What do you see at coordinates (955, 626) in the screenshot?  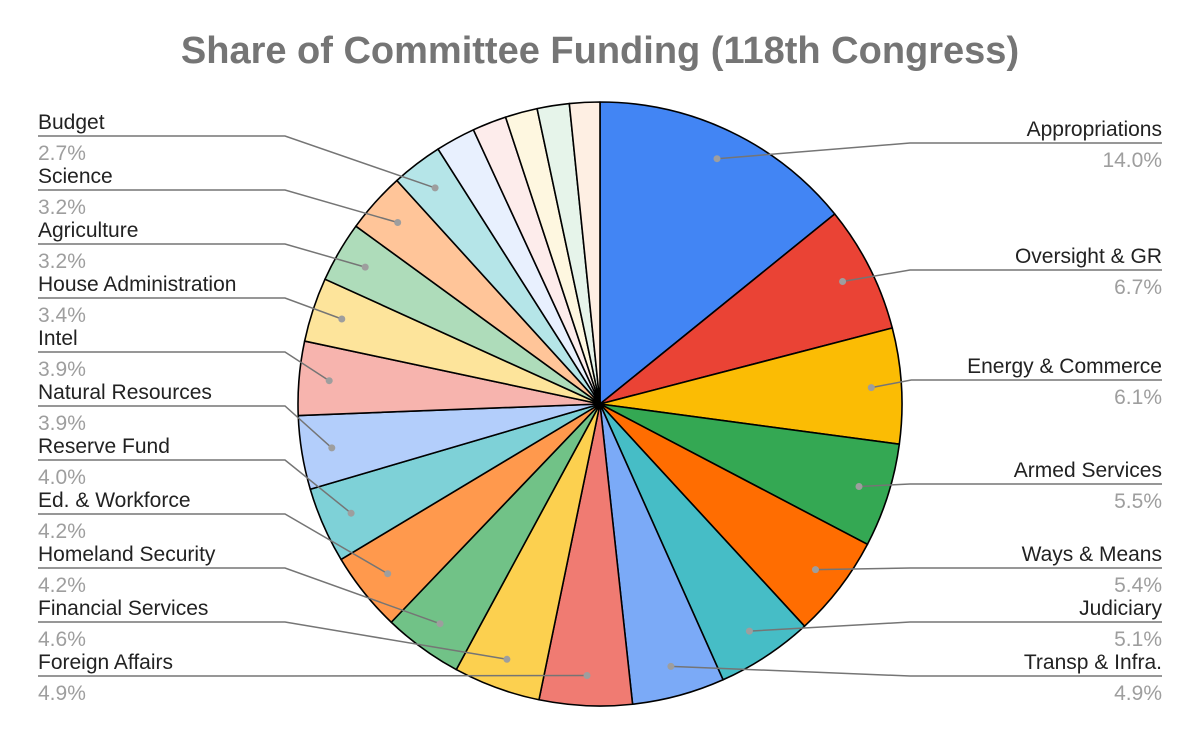 I see `leader-line-judiciary` at bounding box center [955, 626].